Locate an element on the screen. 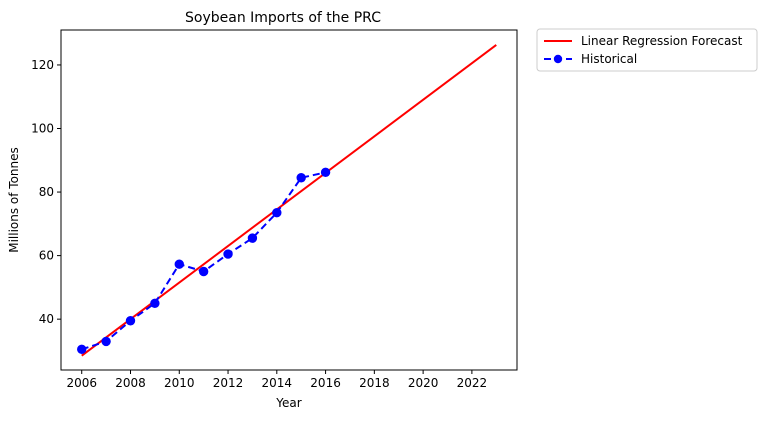  y-tick-label-80: 80 is located at coordinates (46, 192).